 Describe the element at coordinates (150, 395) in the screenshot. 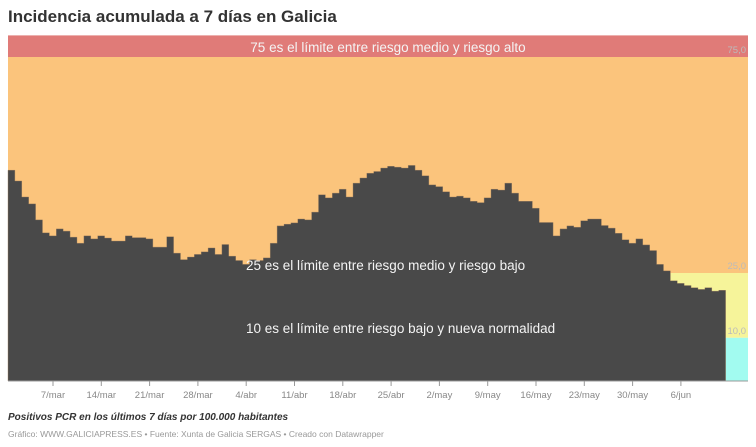

I see `x-tick-label: 21/mar` at that location.